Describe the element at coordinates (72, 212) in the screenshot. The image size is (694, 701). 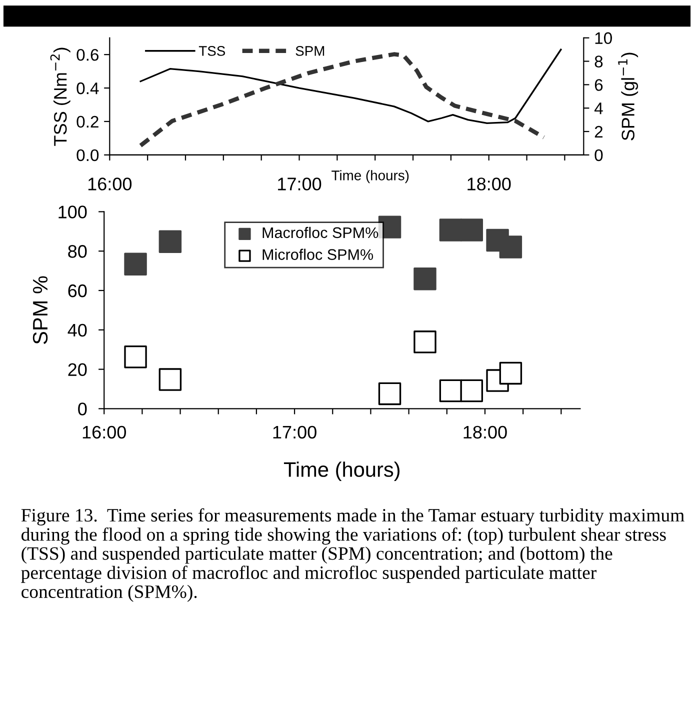
I see `y-tick-label: 100` at that location.